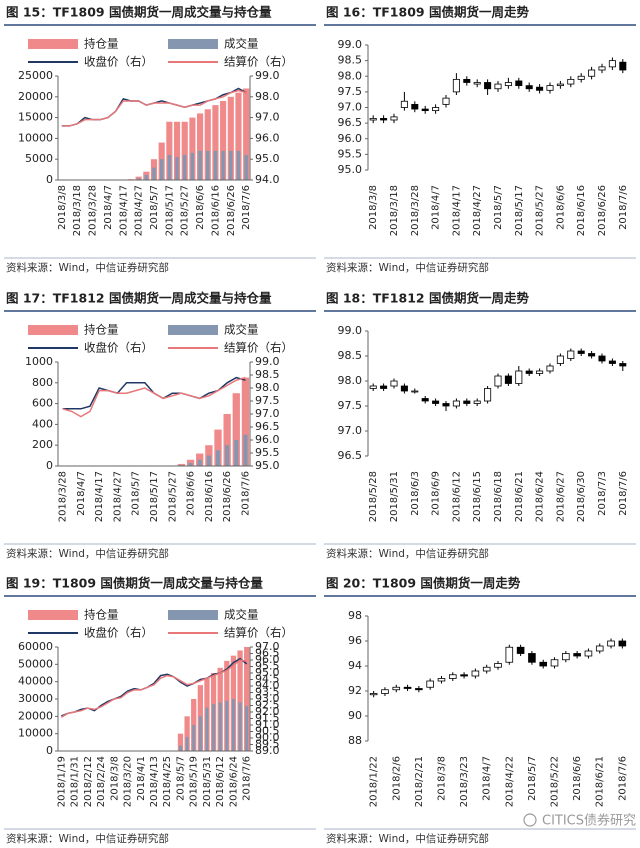 Image resolution: width=640 pixels, height=848 pixels. Describe the element at coordinates (419, 781) in the screenshot. I see `x-tick-label: 2018/2/21` at that location.